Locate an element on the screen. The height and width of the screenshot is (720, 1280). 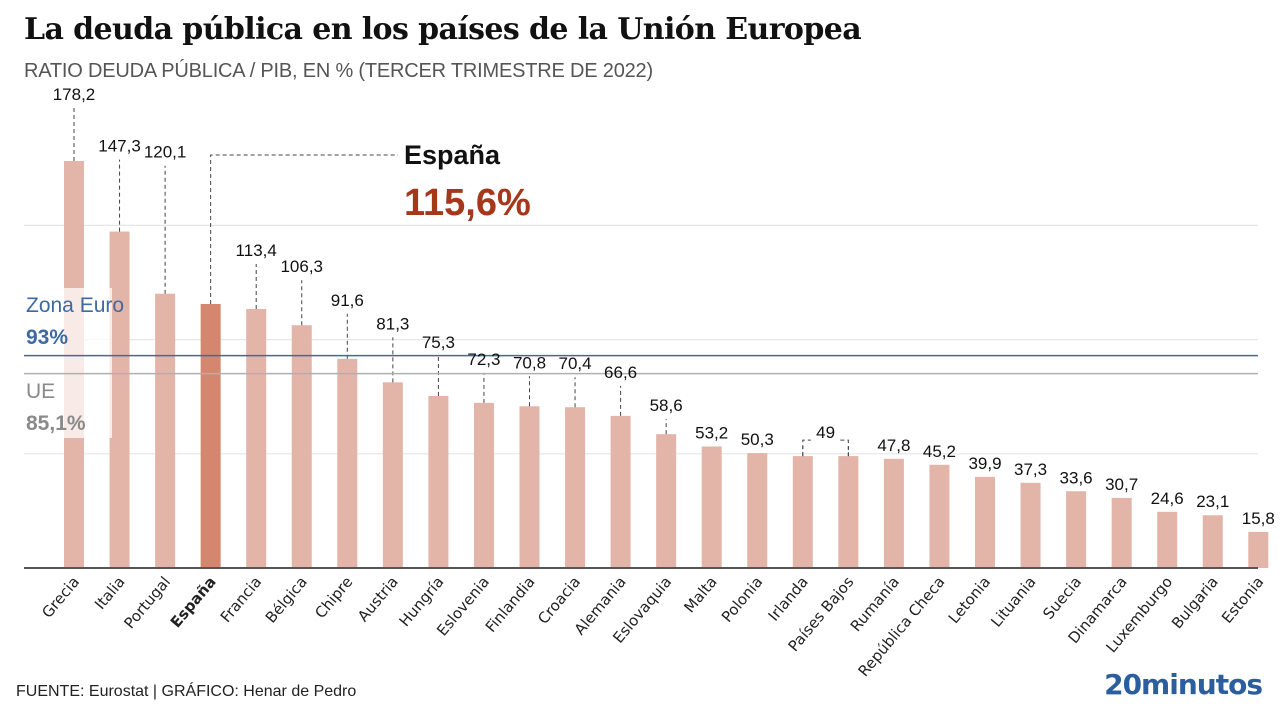
bar-portugal is located at coordinates (165, 430).